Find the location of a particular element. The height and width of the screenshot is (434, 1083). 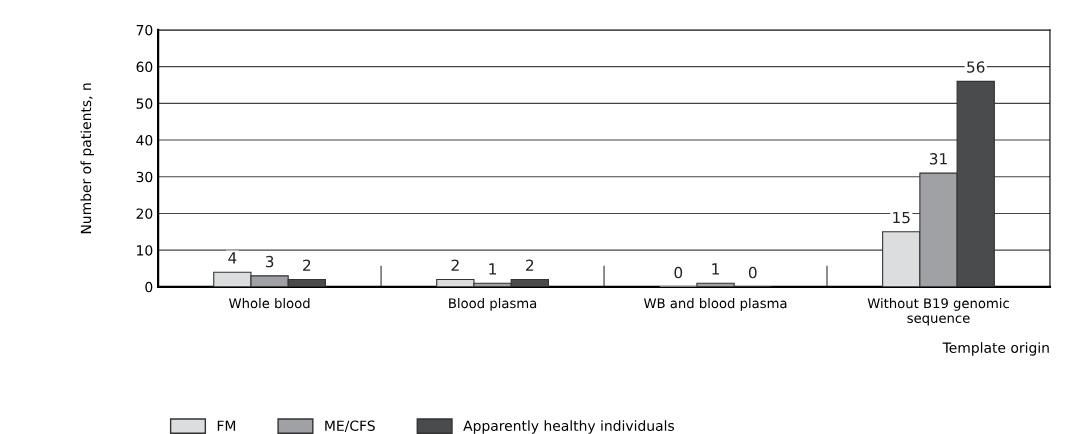

y-tick-label: 0 is located at coordinates (149, 287).